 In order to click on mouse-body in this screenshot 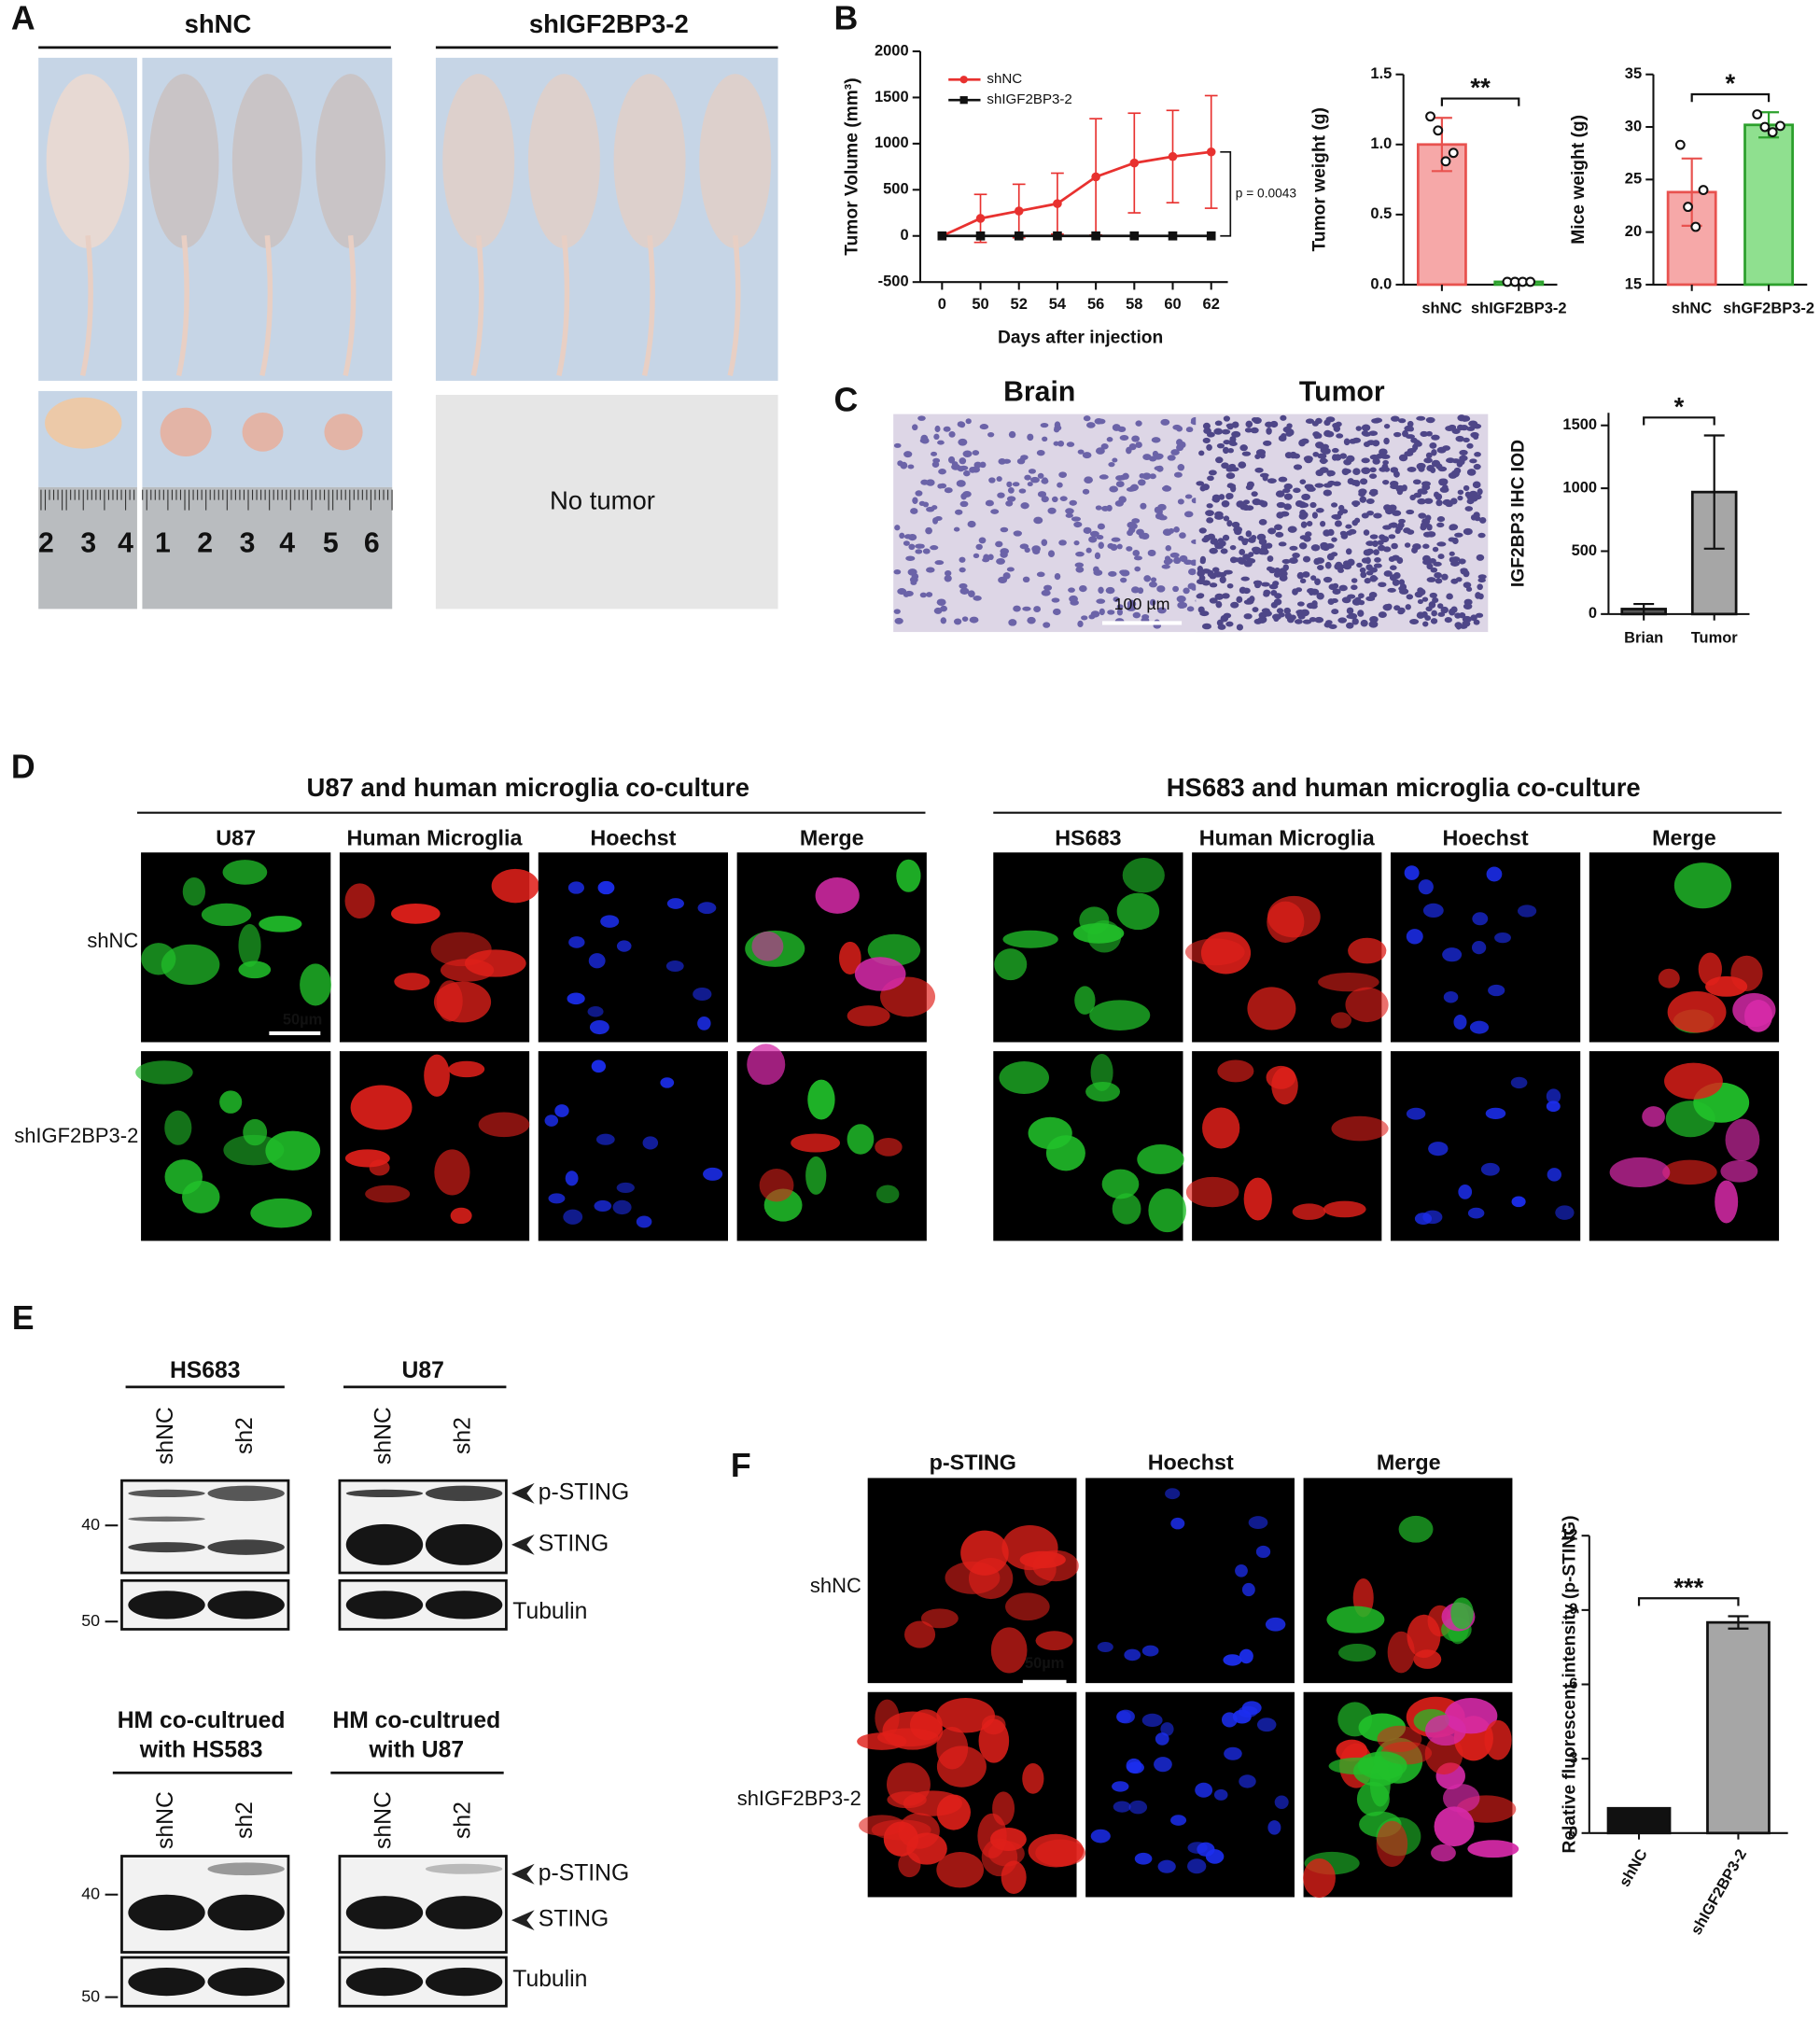, I will do `click(183, 161)`.